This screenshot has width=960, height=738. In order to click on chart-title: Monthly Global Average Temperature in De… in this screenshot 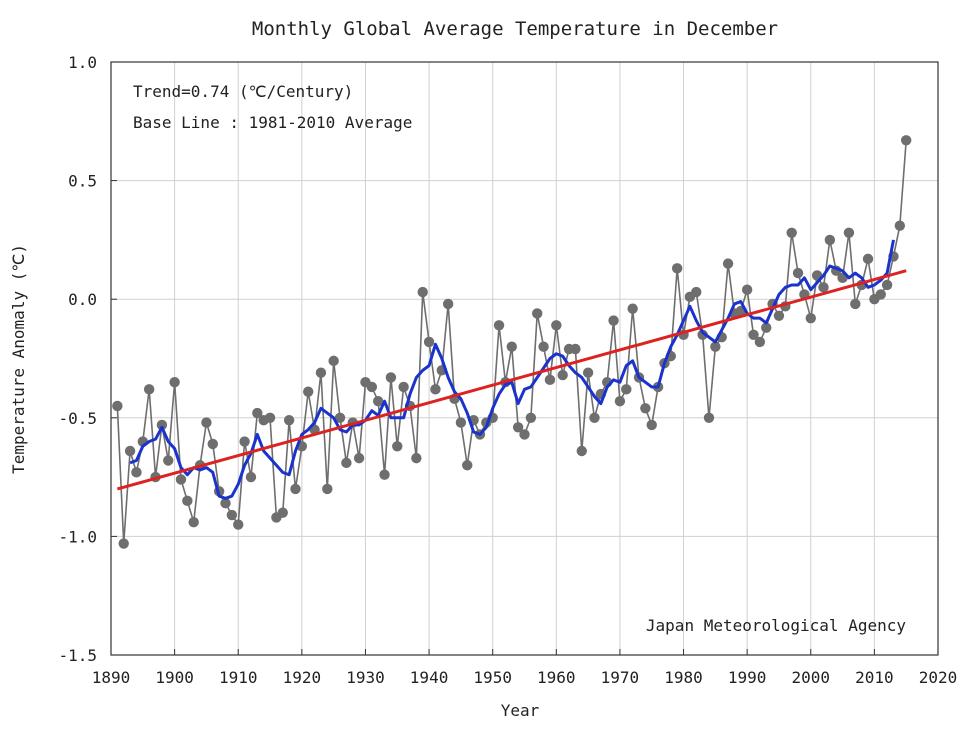, I will do `click(515, 29)`.